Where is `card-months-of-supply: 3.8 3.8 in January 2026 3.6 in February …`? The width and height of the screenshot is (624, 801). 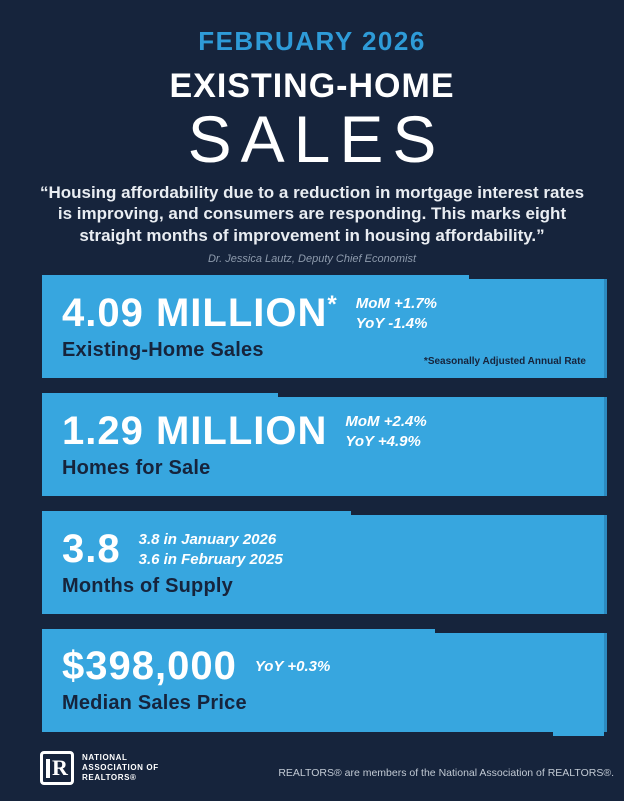
card-months-of-supply: 3.8 3.8 in January 2026 3.6 in February … is located at coordinates (324, 563).